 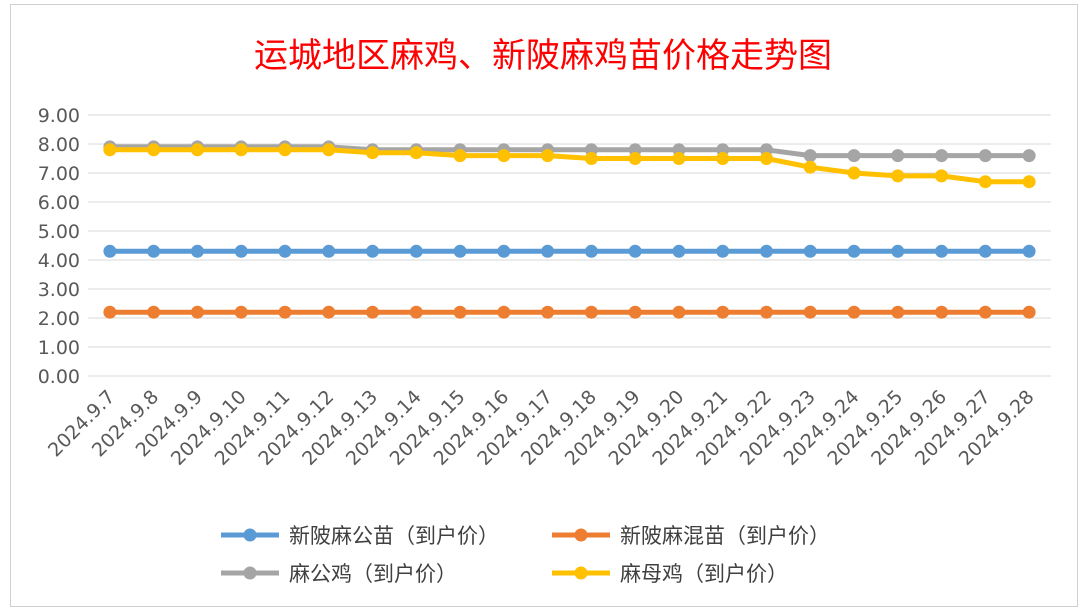 I want to click on legend-item: 麻母鸡（到户价）, so click(x=670, y=574).